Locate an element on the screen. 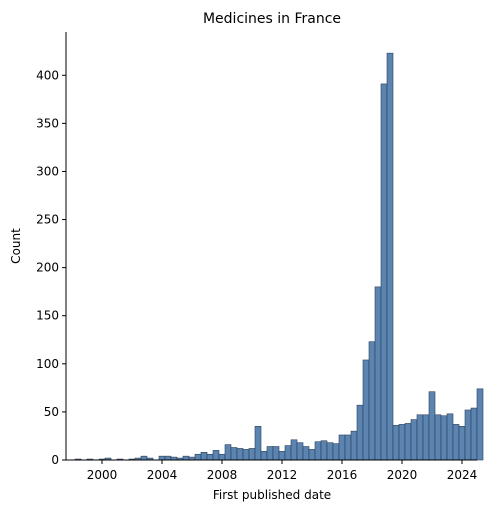  x-tick-label: 2024 is located at coordinates (462, 475).